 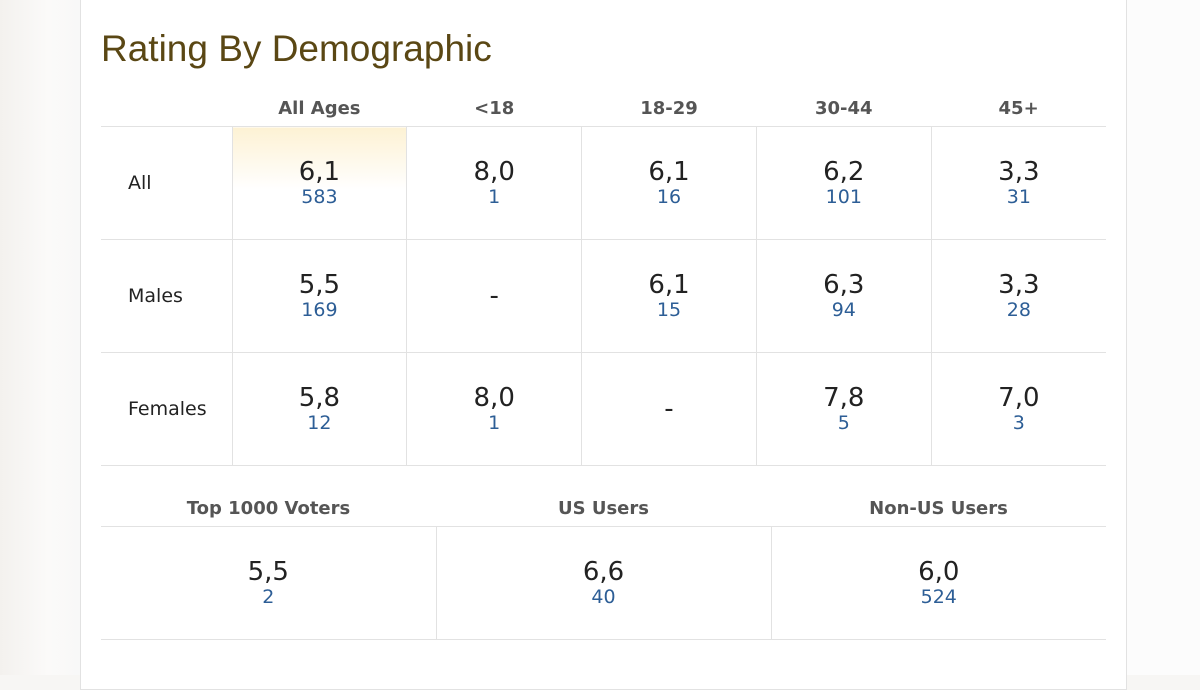 I want to click on column-header: Top 1000 Voters, so click(x=268, y=508).